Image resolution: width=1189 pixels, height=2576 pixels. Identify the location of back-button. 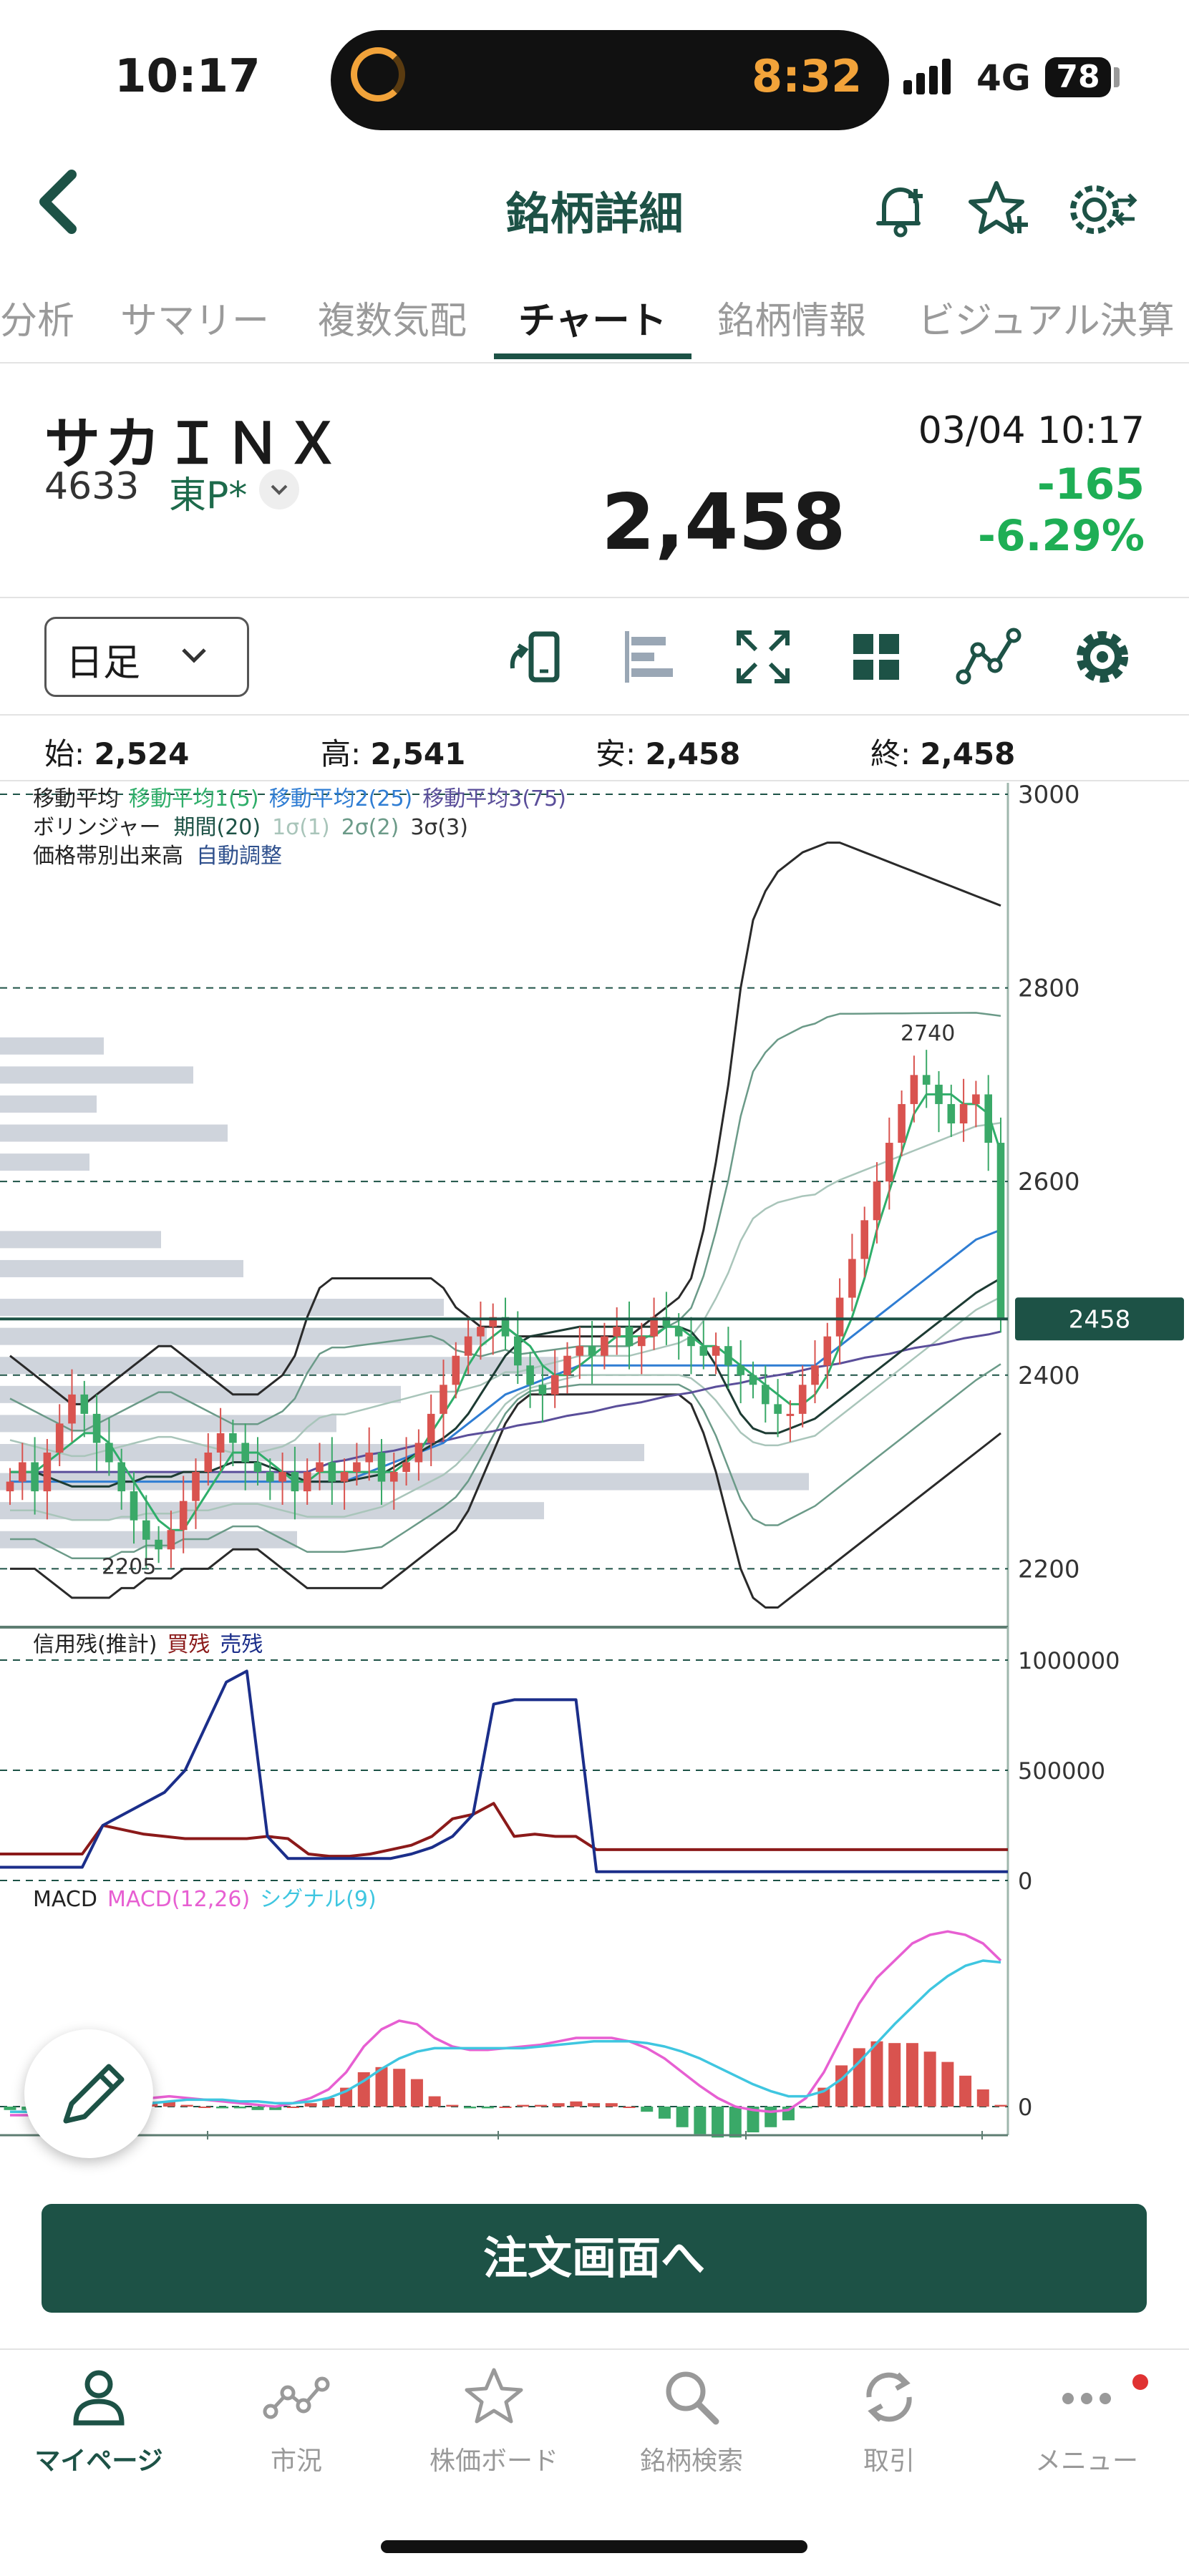
(58, 203).